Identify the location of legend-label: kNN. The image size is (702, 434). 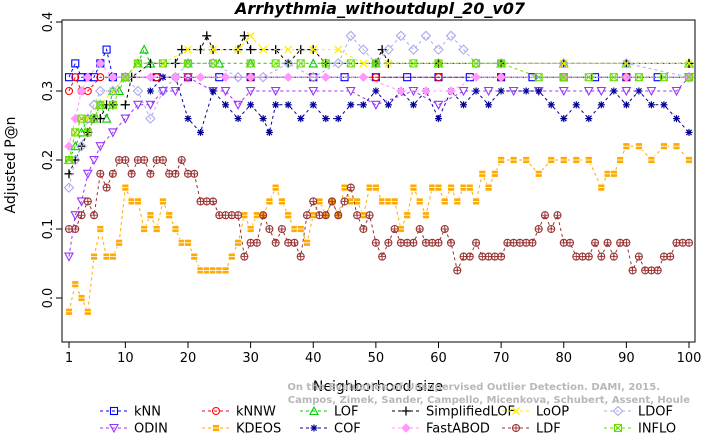
(147, 412).